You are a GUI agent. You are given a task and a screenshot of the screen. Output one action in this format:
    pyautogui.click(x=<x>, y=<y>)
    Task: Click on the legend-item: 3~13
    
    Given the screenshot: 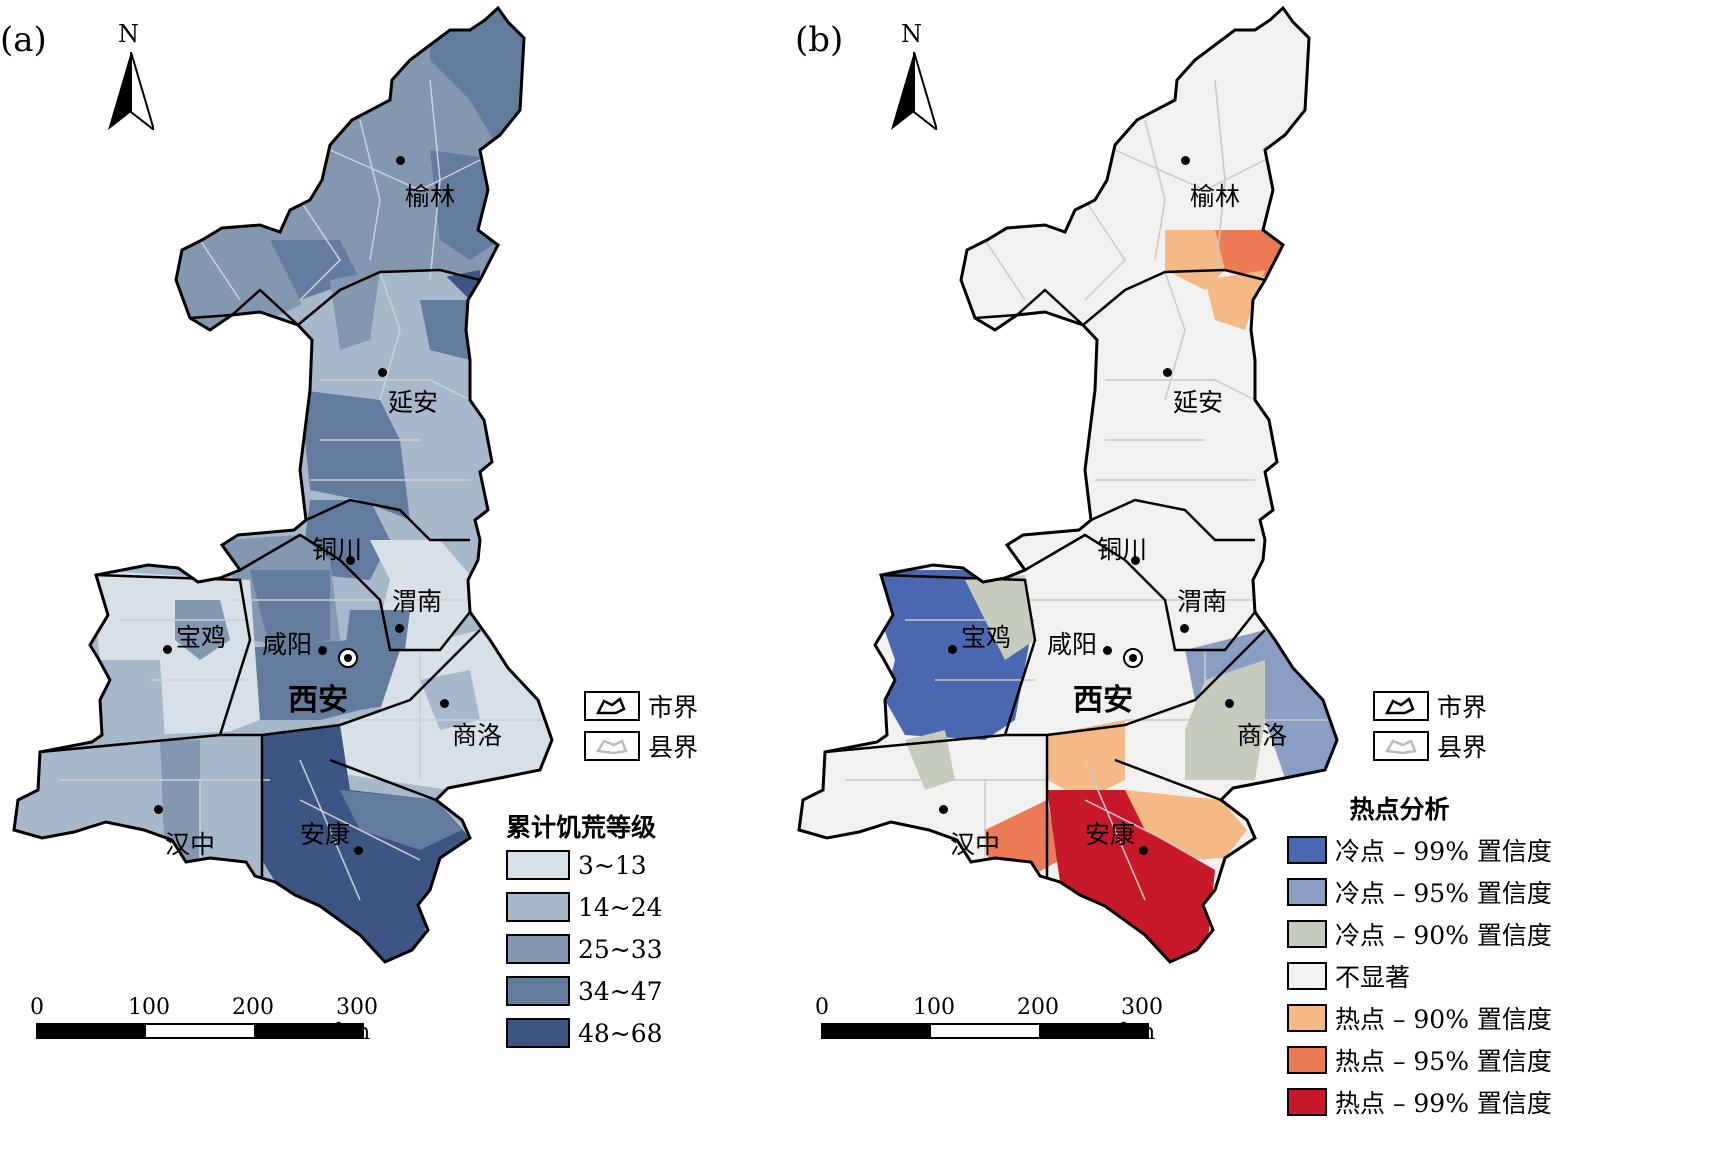 What is the action you would take?
    pyautogui.click(x=584, y=865)
    